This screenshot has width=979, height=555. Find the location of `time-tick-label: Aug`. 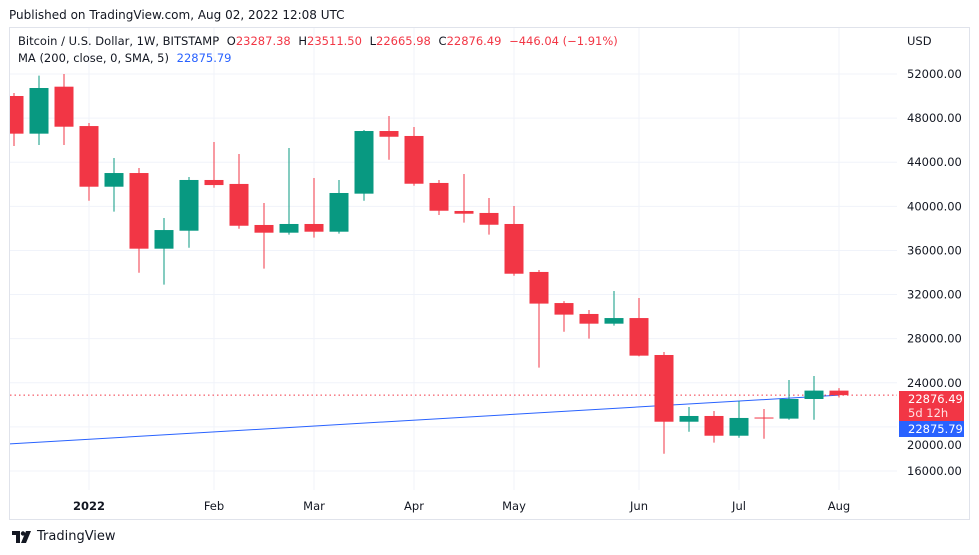

time-tick-label: Aug is located at coordinates (839, 506).